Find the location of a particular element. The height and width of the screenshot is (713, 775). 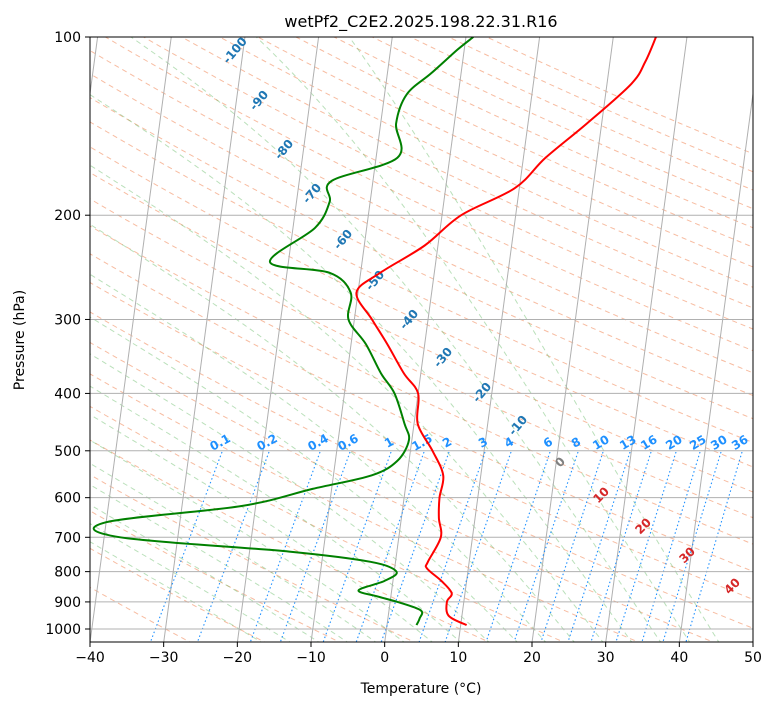

y-tick-label: 900 is located at coordinates (67, 603).